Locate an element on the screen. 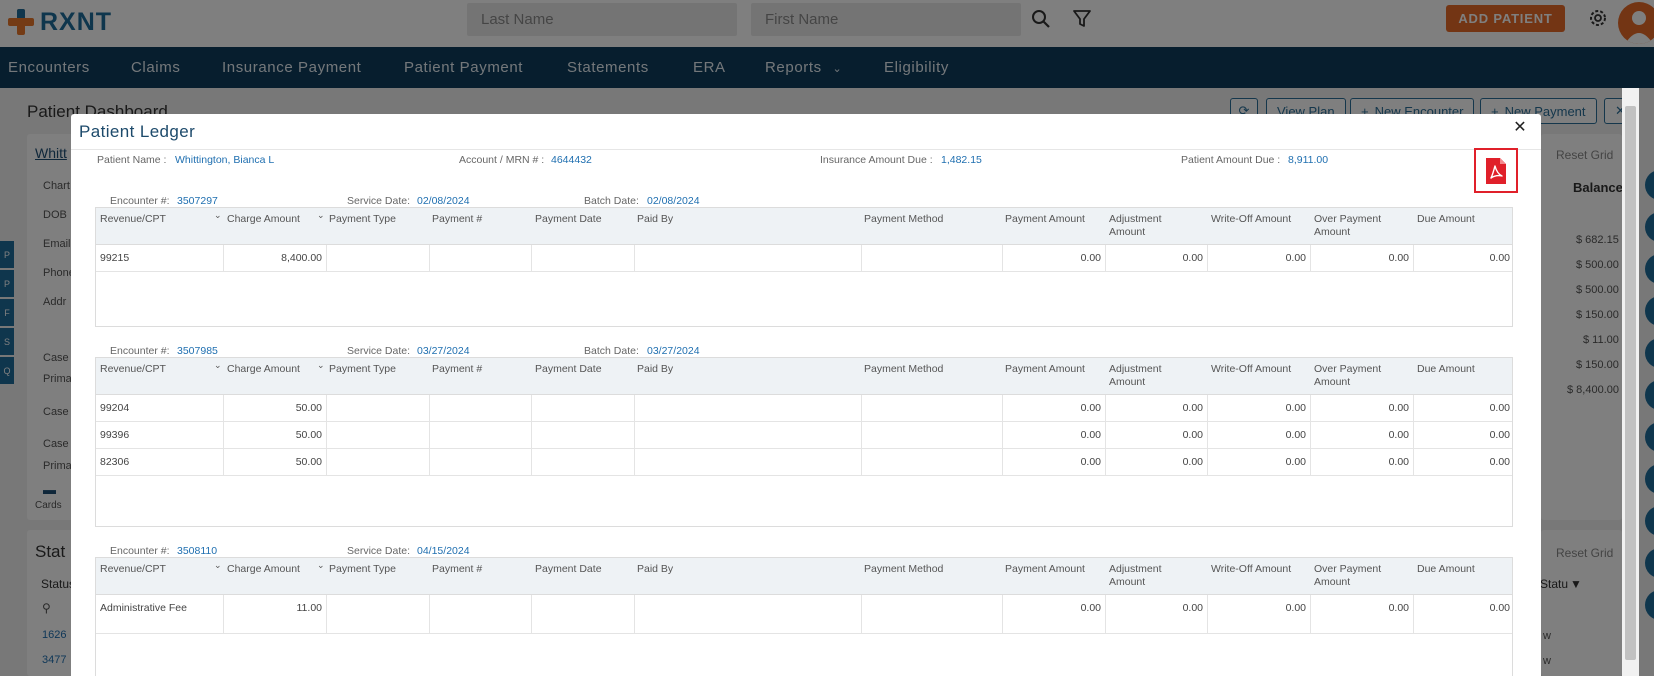 This screenshot has height=676, width=1654. account-label: Account / MRN # : is located at coordinates (502, 160).